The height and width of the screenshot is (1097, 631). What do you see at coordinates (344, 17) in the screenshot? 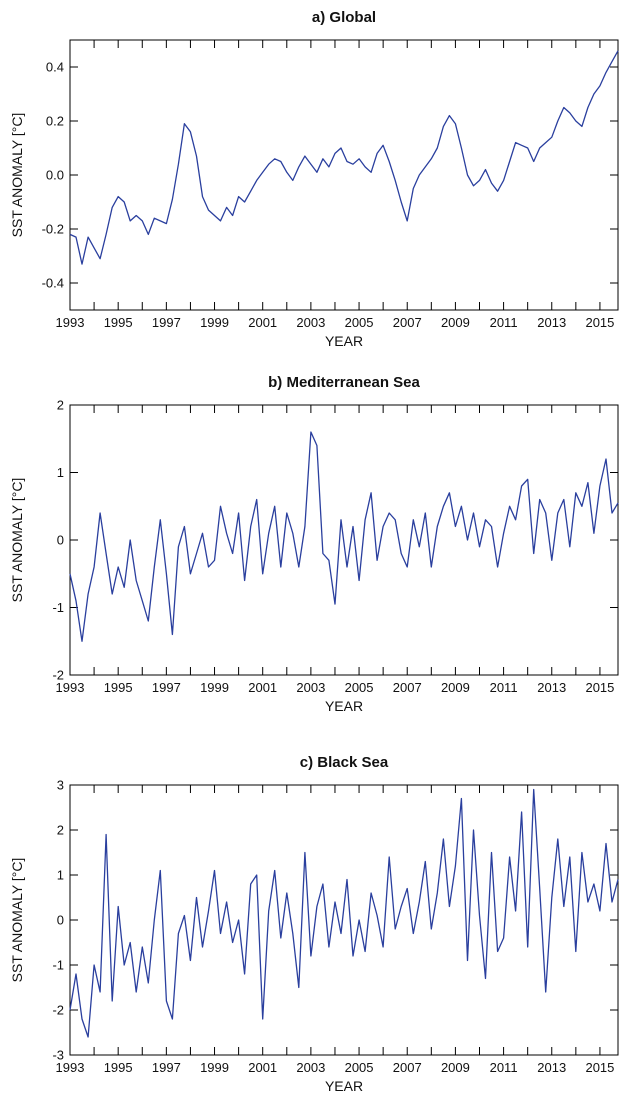
I see `panel-title: a) Global` at bounding box center [344, 17].